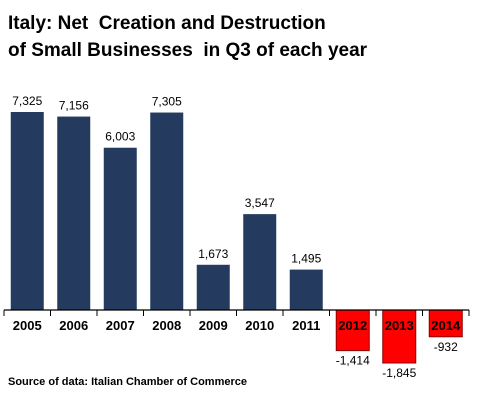 The height and width of the screenshot is (408, 477). What do you see at coordinates (259, 325) in the screenshot?
I see `x-tick-label-2010: 2010` at bounding box center [259, 325].